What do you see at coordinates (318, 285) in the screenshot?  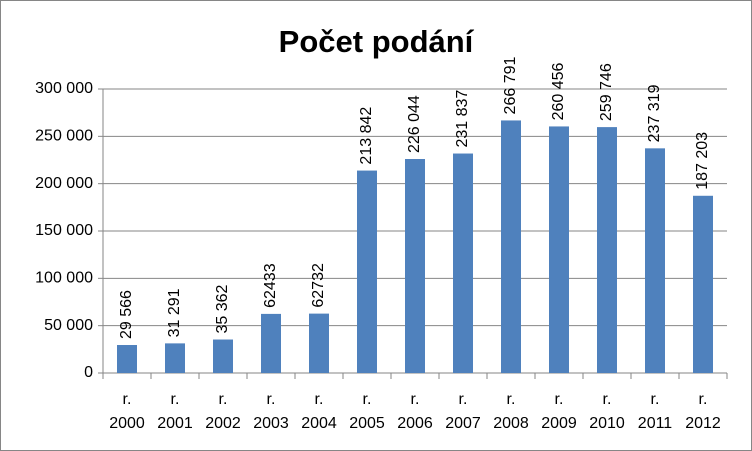 I see `value-label: 62732` at bounding box center [318, 285].